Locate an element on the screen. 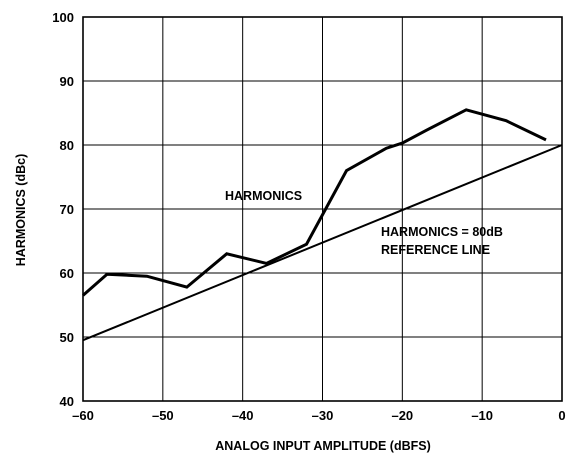 Image resolution: width=571 pixels, height=462 pixels. y-tick-label: 40 is located at coordinates (67, 401).